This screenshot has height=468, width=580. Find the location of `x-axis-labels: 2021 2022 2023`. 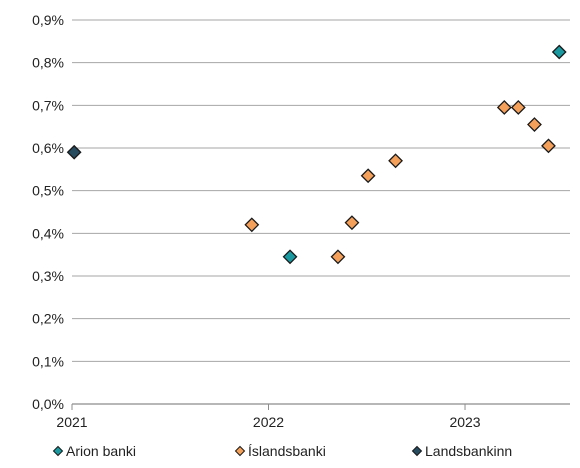

x-axis-labels: 2021 2022 2023 is located at coordinates (268, 417).